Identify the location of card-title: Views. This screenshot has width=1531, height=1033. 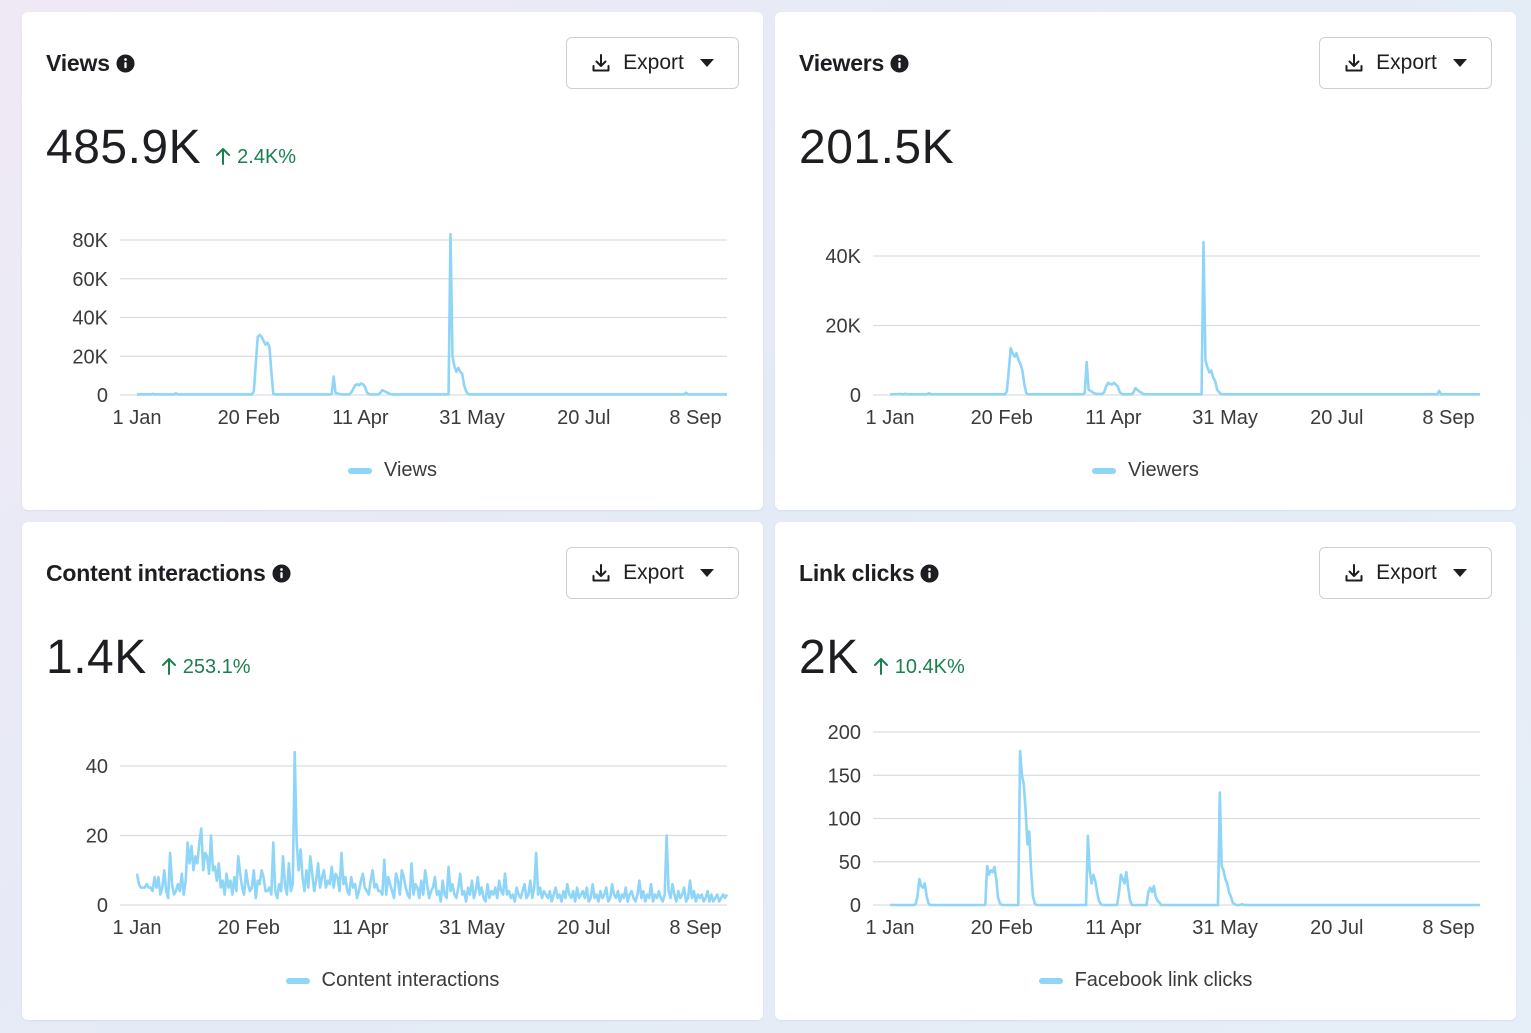
(90, 63).